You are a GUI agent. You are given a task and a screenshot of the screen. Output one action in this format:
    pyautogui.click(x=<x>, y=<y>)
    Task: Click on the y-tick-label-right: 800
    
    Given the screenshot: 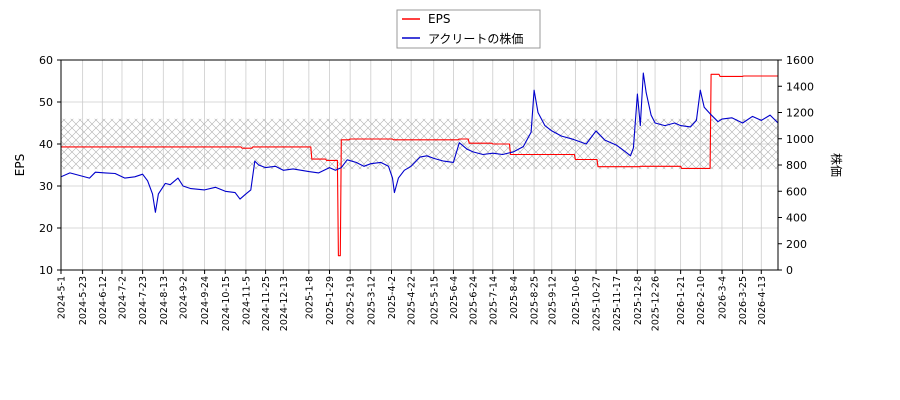 What is the action you would take?
    pyautogui.click(x=796, y=165)
    